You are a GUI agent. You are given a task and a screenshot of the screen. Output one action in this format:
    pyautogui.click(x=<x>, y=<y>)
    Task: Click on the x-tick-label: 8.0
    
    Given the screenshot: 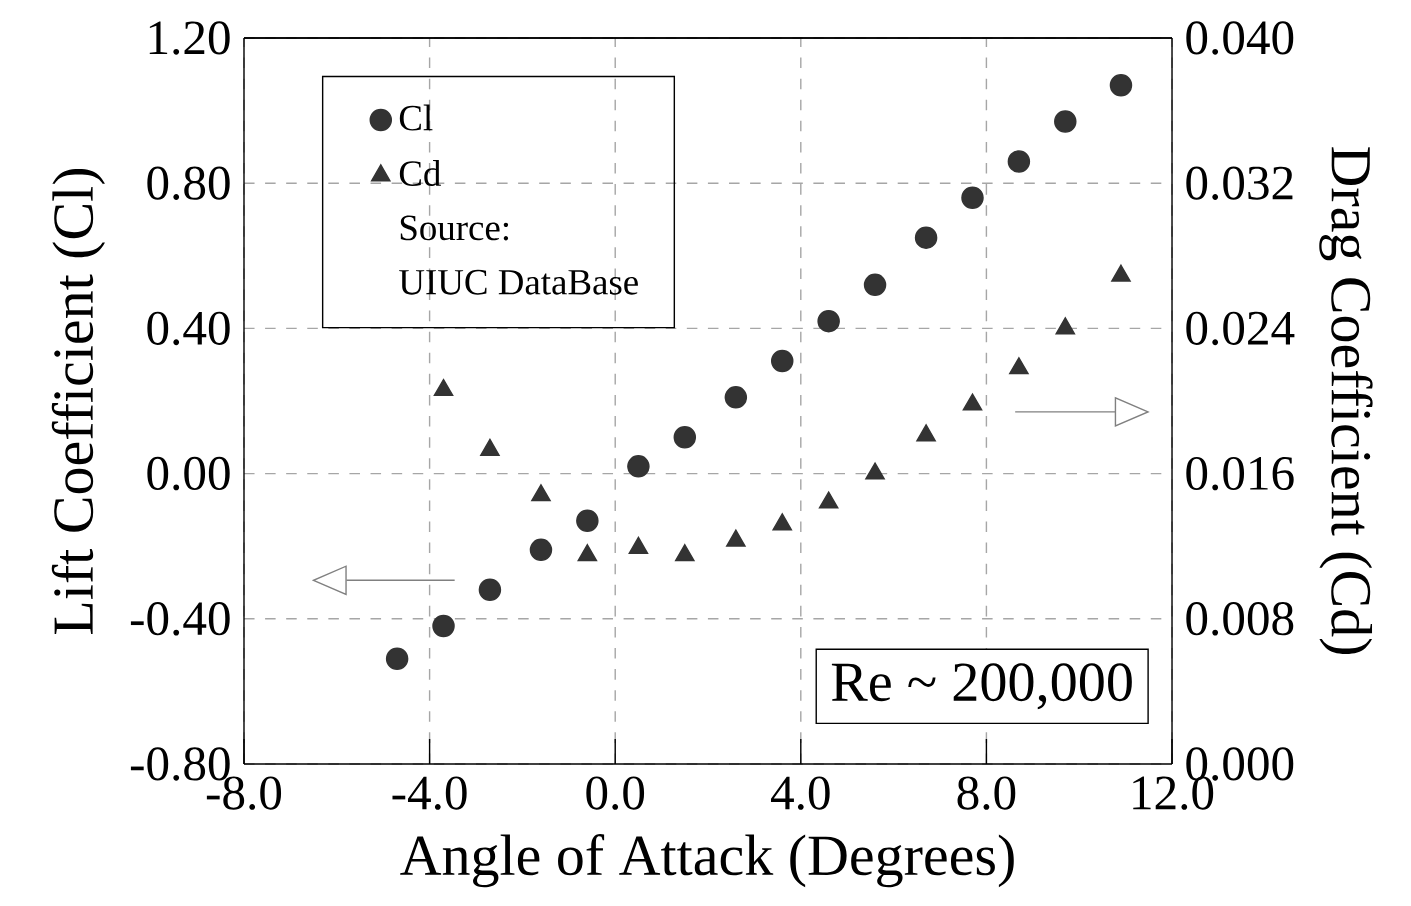 What is the action you would take?
    pyautogui.click(x=986, y=793)
    